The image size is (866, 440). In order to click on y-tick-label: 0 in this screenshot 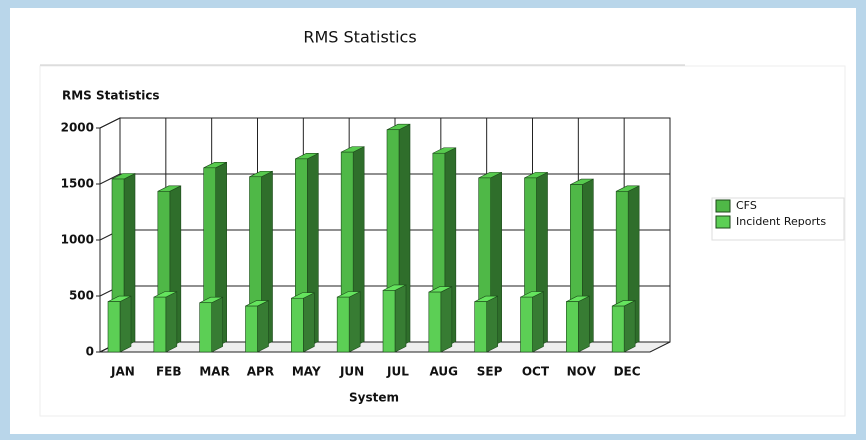, I will do `click(90, 352)`.